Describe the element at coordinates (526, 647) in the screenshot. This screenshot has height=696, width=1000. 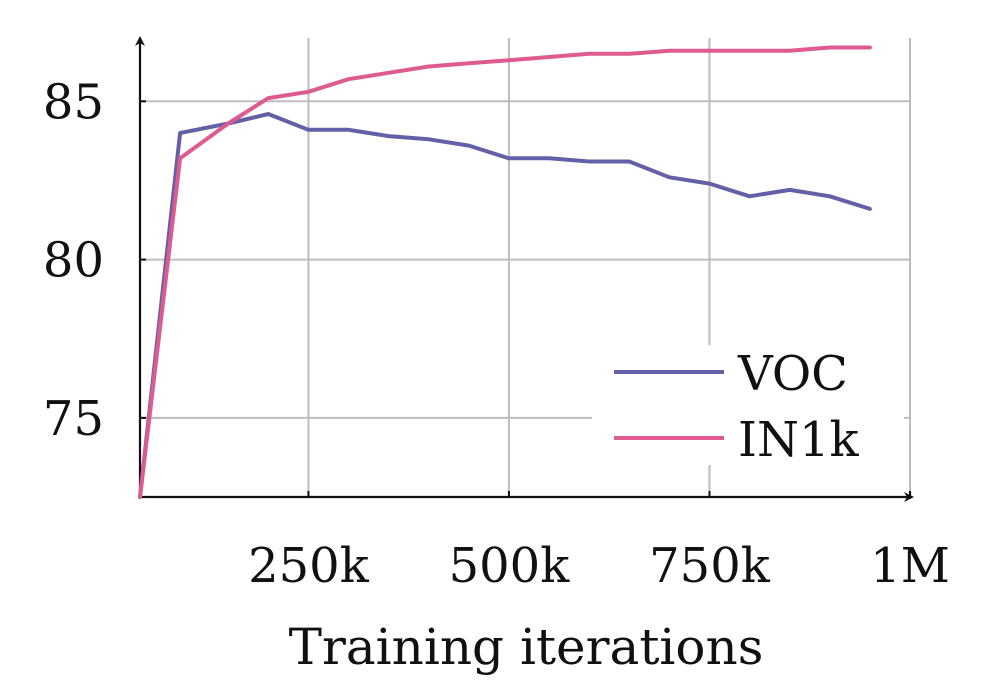
I see `x-axis-label: Training iterations` at that location.